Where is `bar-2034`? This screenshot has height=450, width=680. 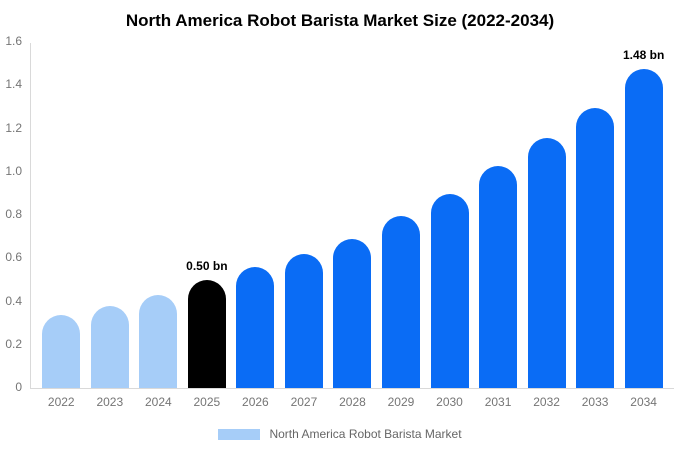
bar-2034 is located at coordinates (643, 228).